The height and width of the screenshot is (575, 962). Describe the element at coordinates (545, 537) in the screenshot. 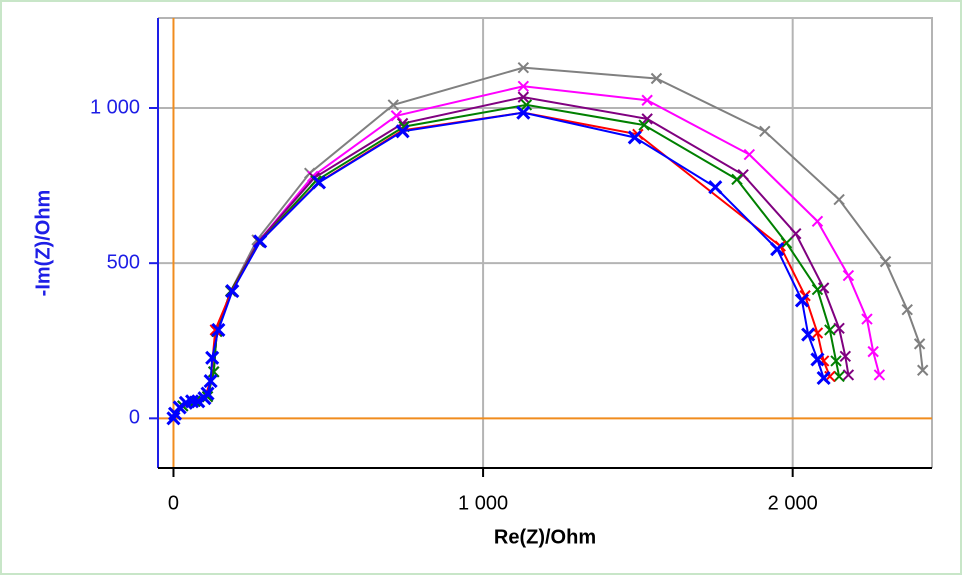

I see `x-axis-label: Re(Z)/Ohm` at that location.